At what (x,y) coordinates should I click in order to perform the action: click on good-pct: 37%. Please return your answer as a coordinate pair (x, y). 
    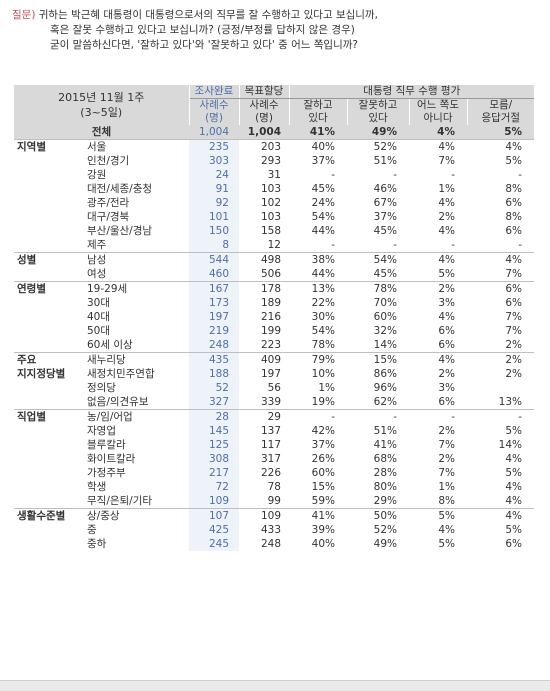
    Looking at the image, I should click on (323, 445).